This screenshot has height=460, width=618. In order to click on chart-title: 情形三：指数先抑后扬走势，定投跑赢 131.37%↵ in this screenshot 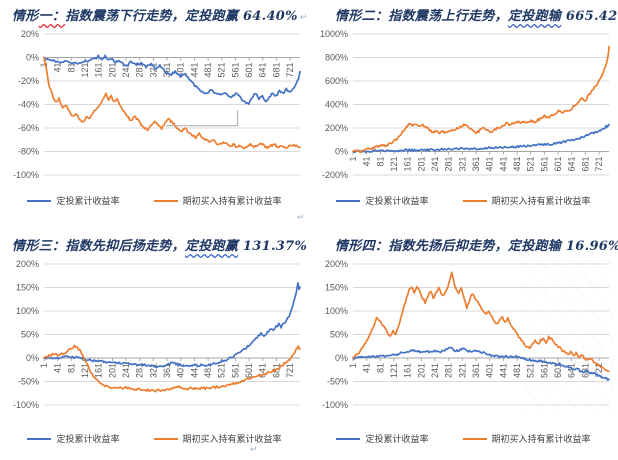, I will do `click(154, 243)`.